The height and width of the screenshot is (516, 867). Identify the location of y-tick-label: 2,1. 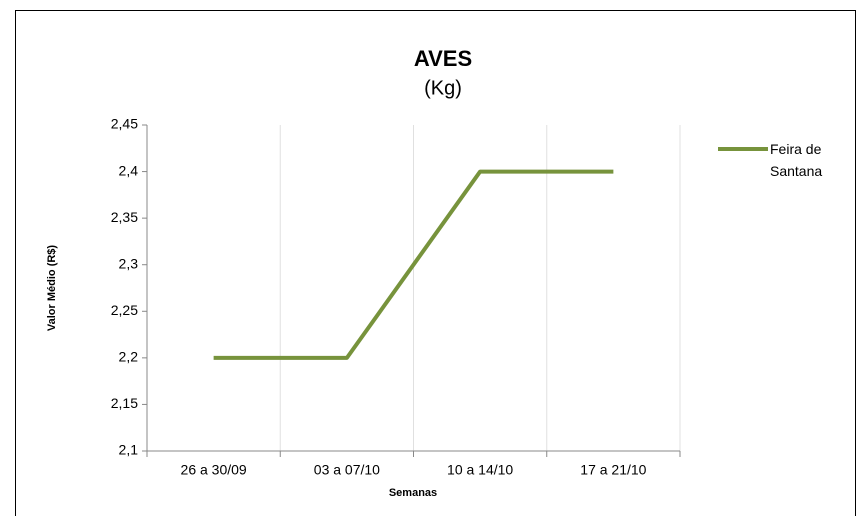
(129, 450).